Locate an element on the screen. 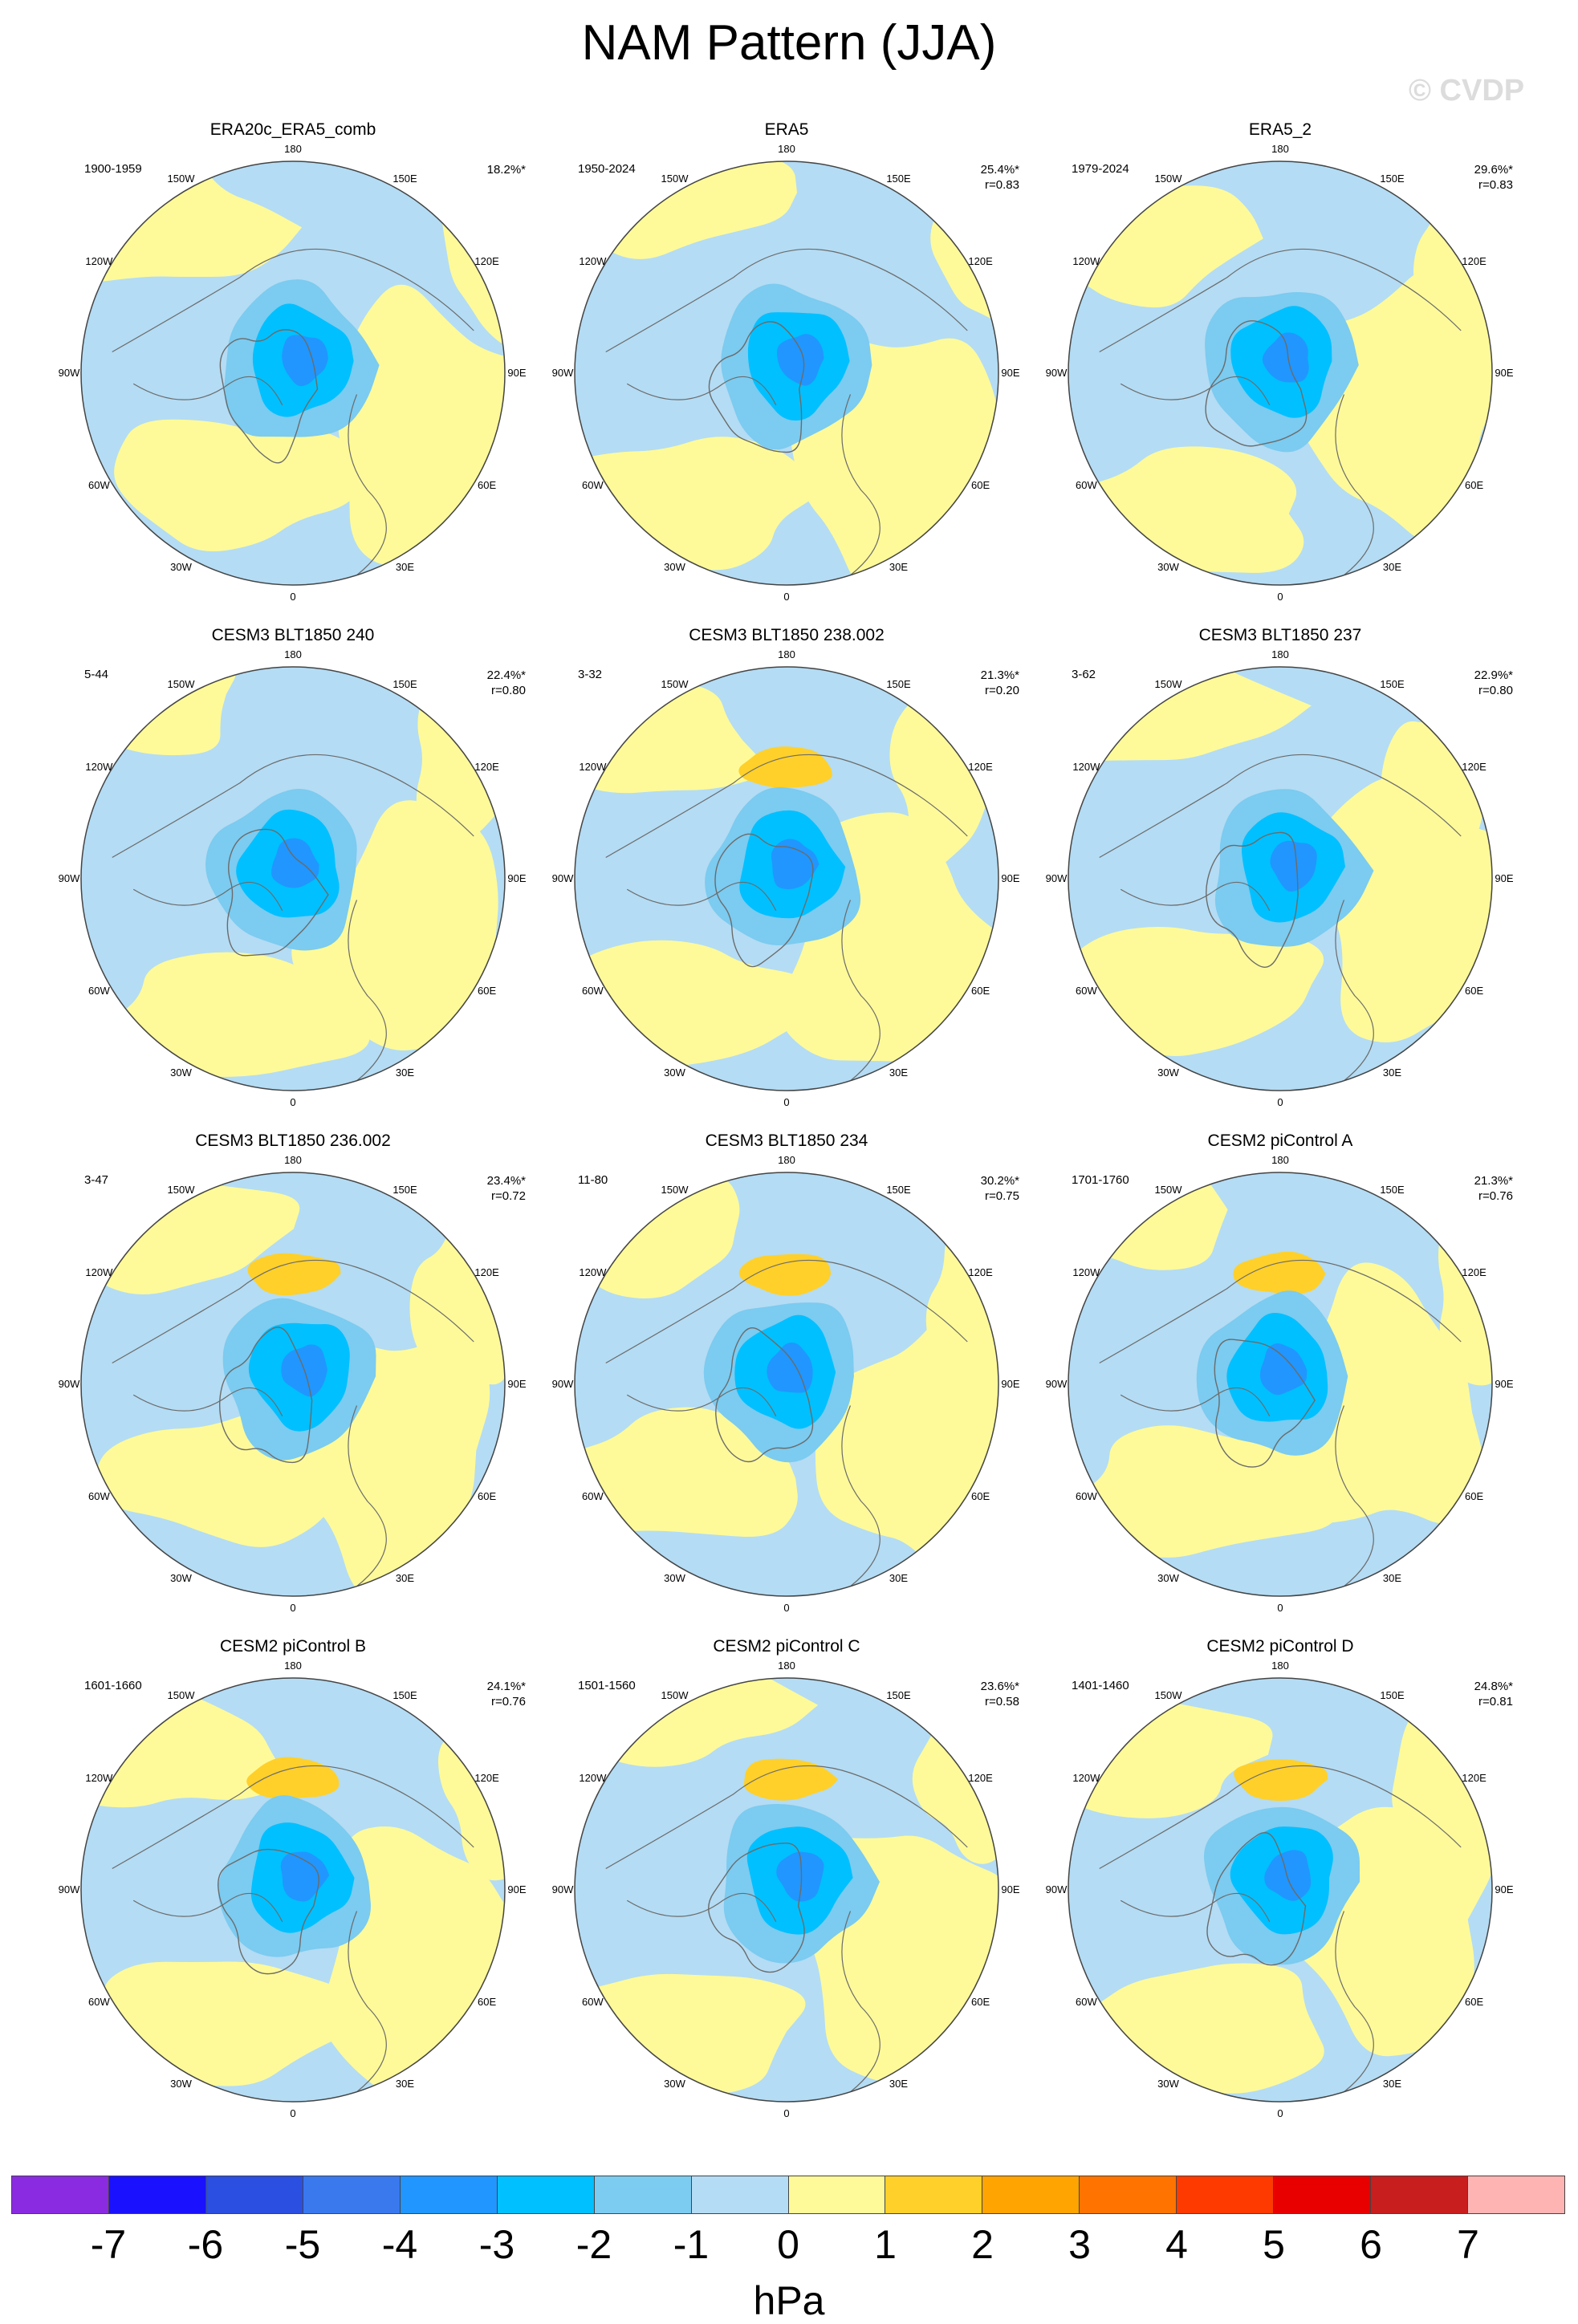  panel-explained-variance: 30.2%* r=0.75 is located at coordinates (1000, 1188).